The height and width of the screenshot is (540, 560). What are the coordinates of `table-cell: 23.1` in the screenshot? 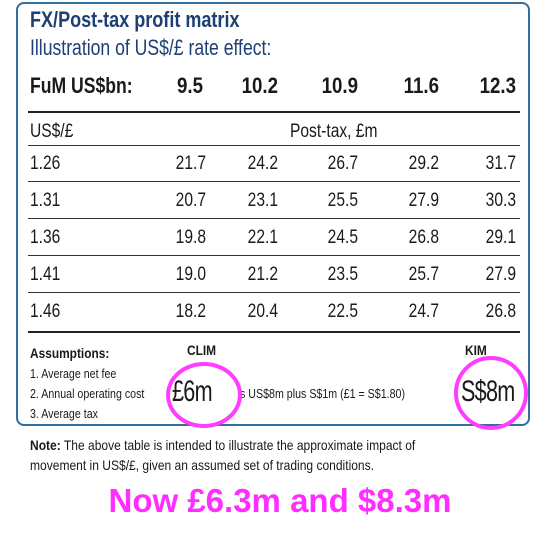 It's located at (262, 200).